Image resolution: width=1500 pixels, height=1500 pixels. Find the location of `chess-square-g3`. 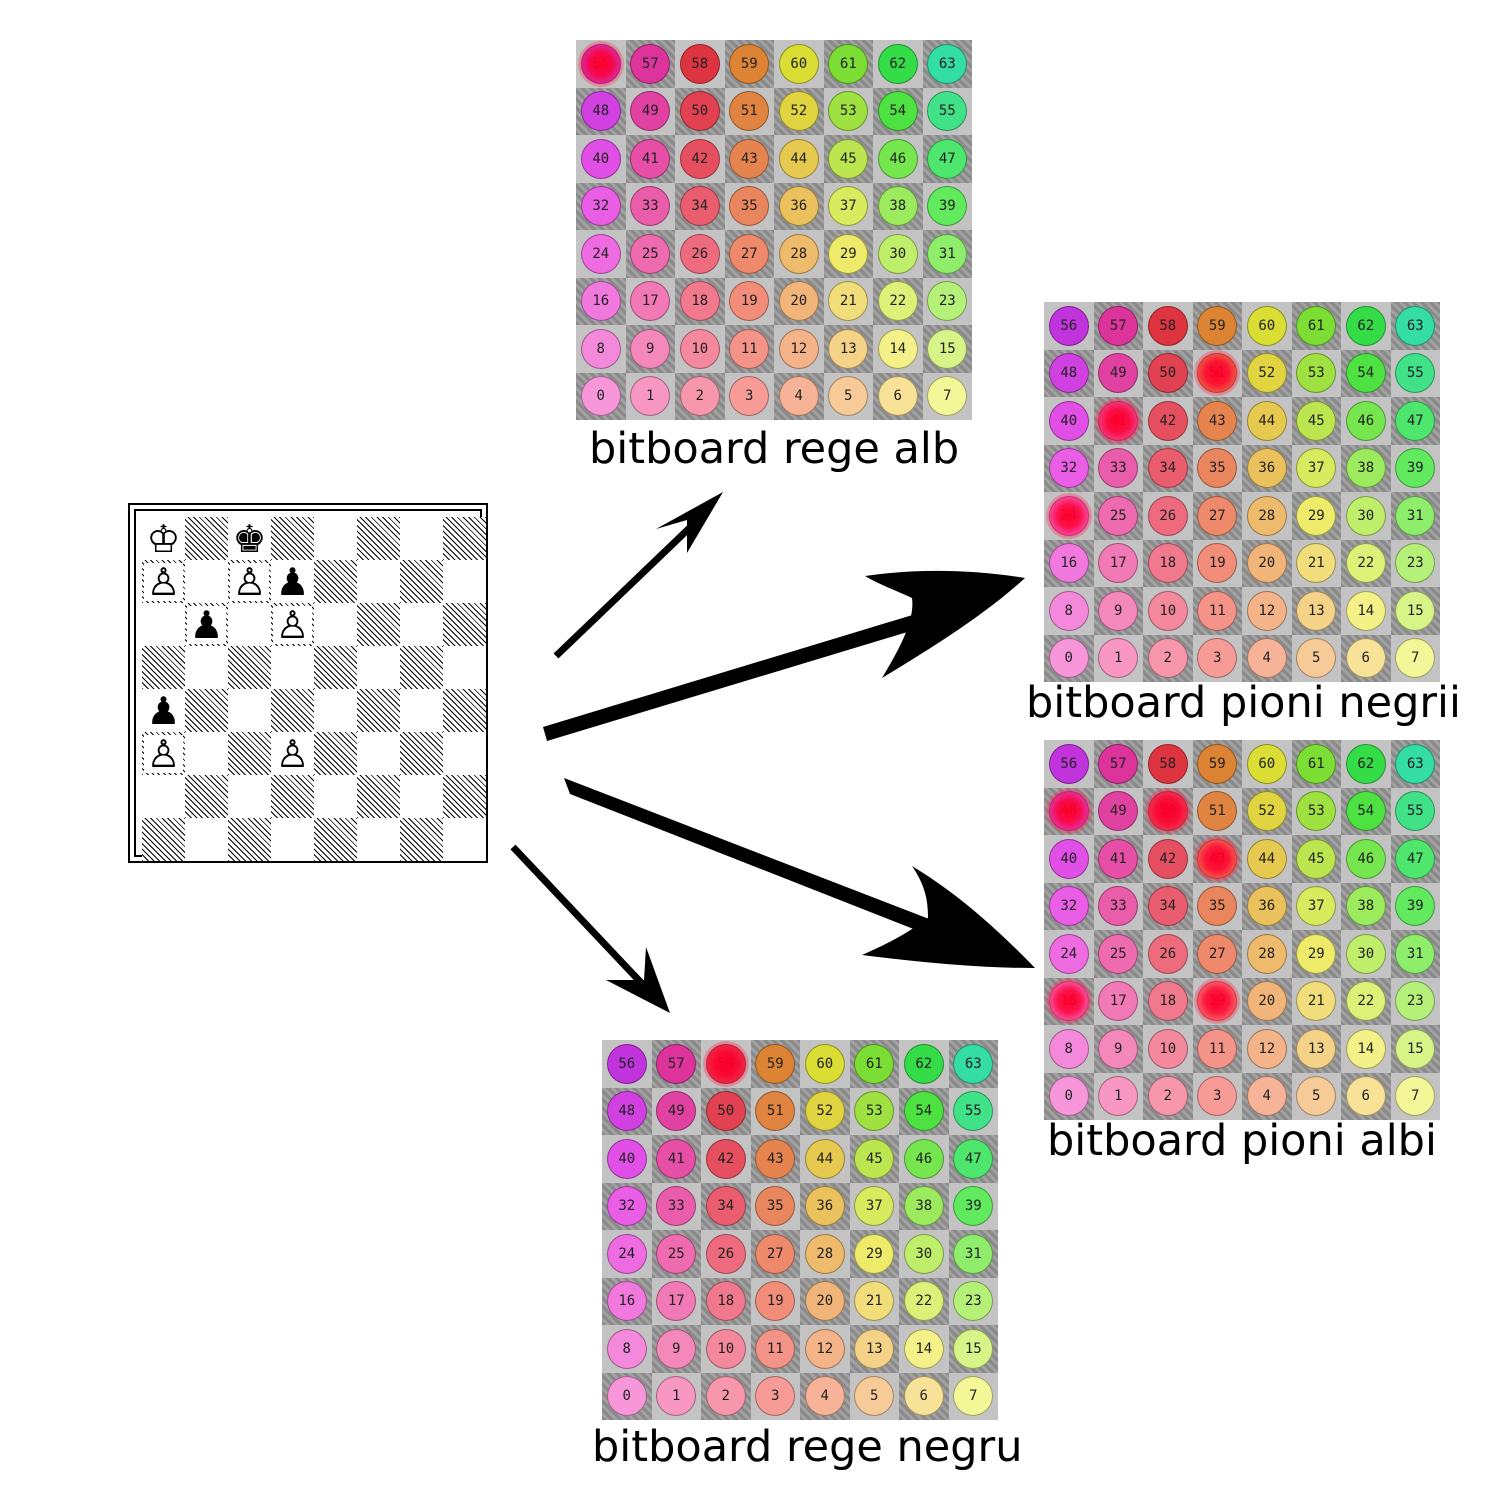

chess-square-g3 is located at coordinates (421, 753).